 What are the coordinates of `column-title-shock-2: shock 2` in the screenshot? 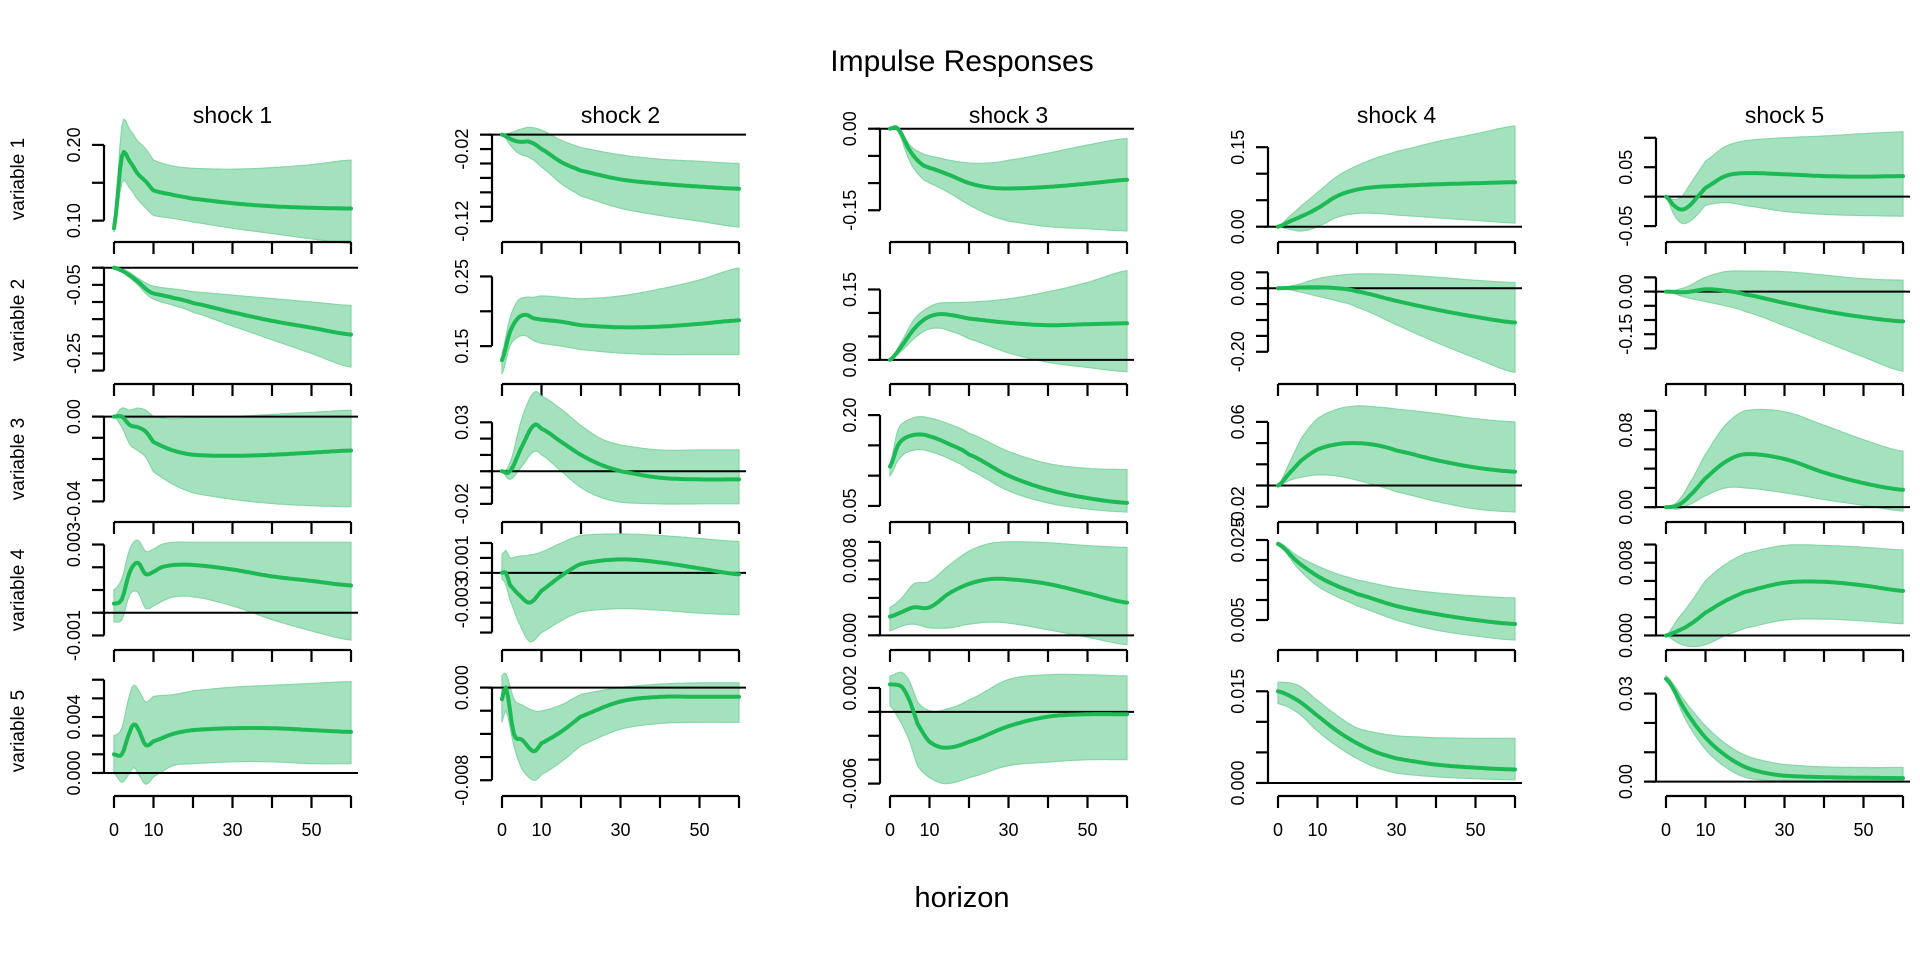 It's located at (620, 115).